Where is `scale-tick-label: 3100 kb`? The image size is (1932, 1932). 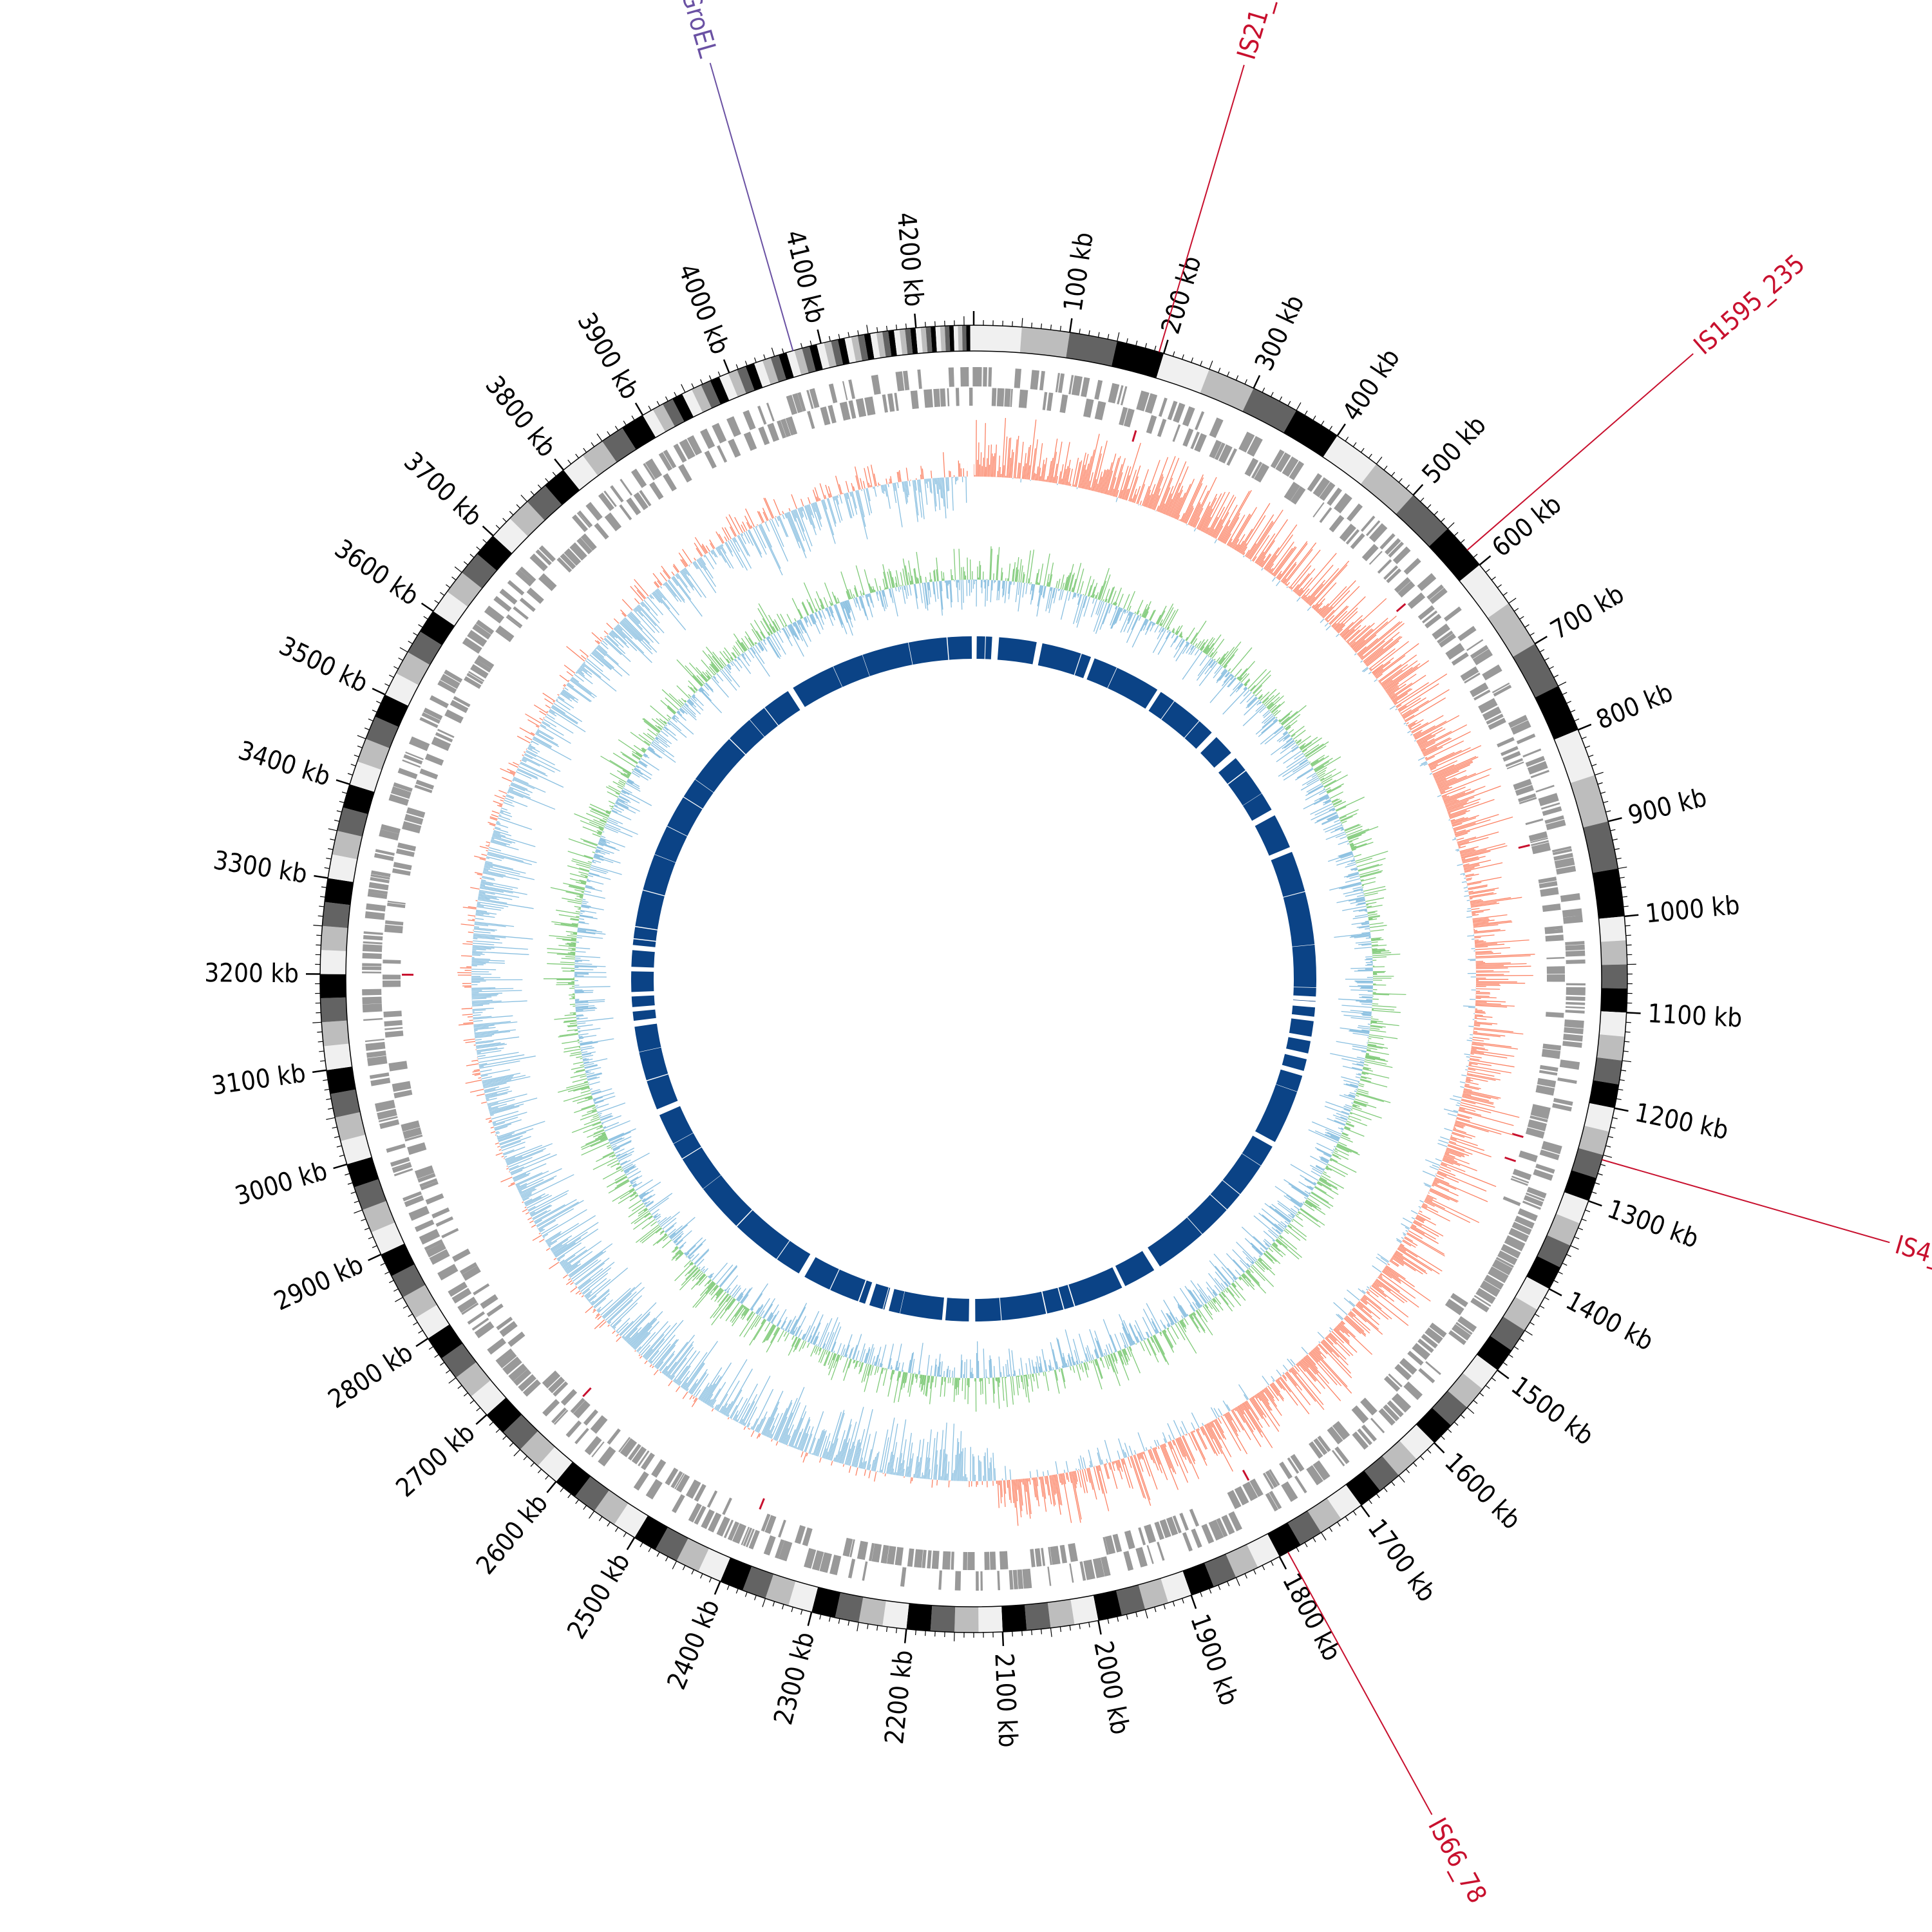
scale-tick-label: 3100 kb is located at coordinates (259, 1080).